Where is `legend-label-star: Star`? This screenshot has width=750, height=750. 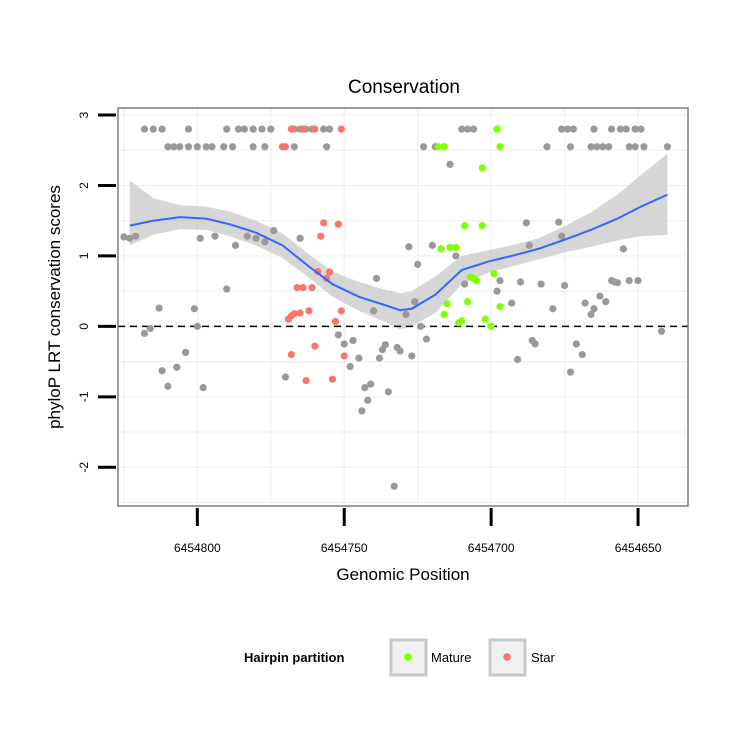 legend-label-star: Star is located at coordinates (543, 657).